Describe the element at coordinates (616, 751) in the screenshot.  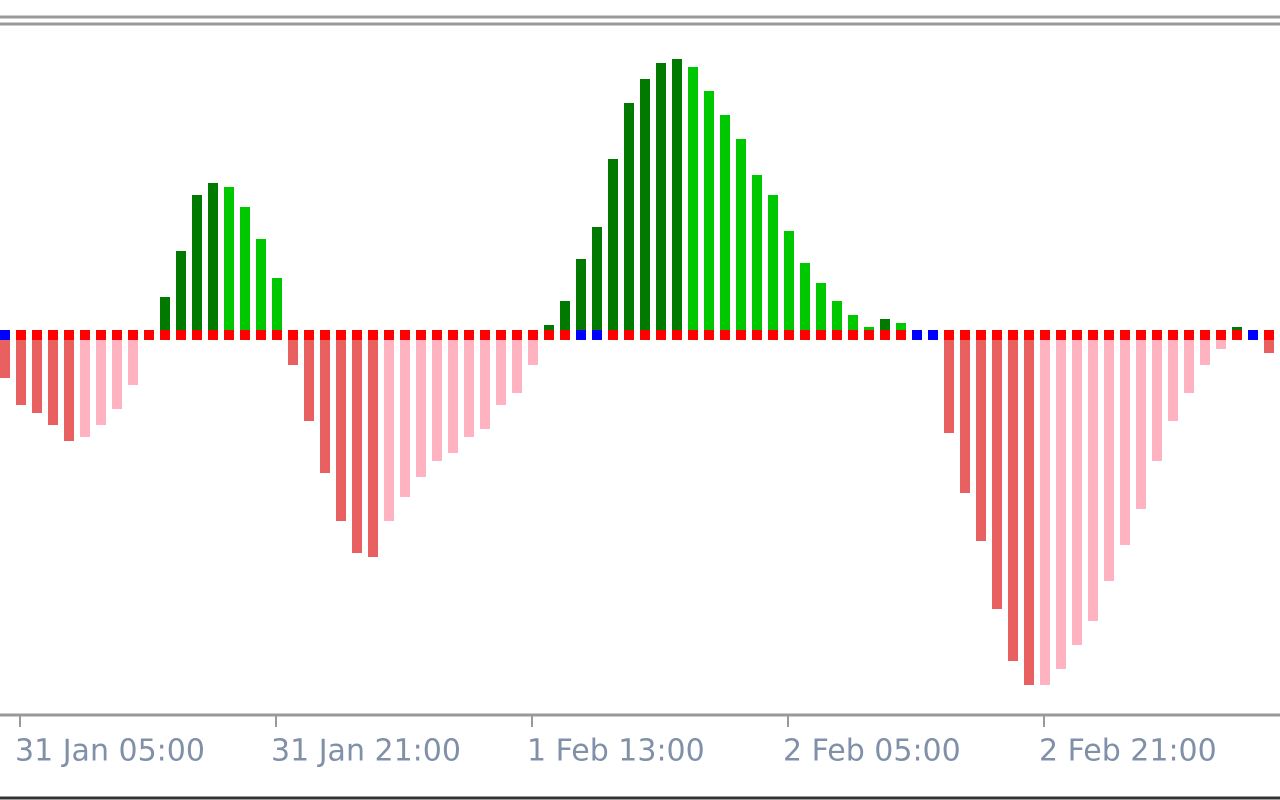
I see `x-tick-label: 1 Feb 13:00` at that location.